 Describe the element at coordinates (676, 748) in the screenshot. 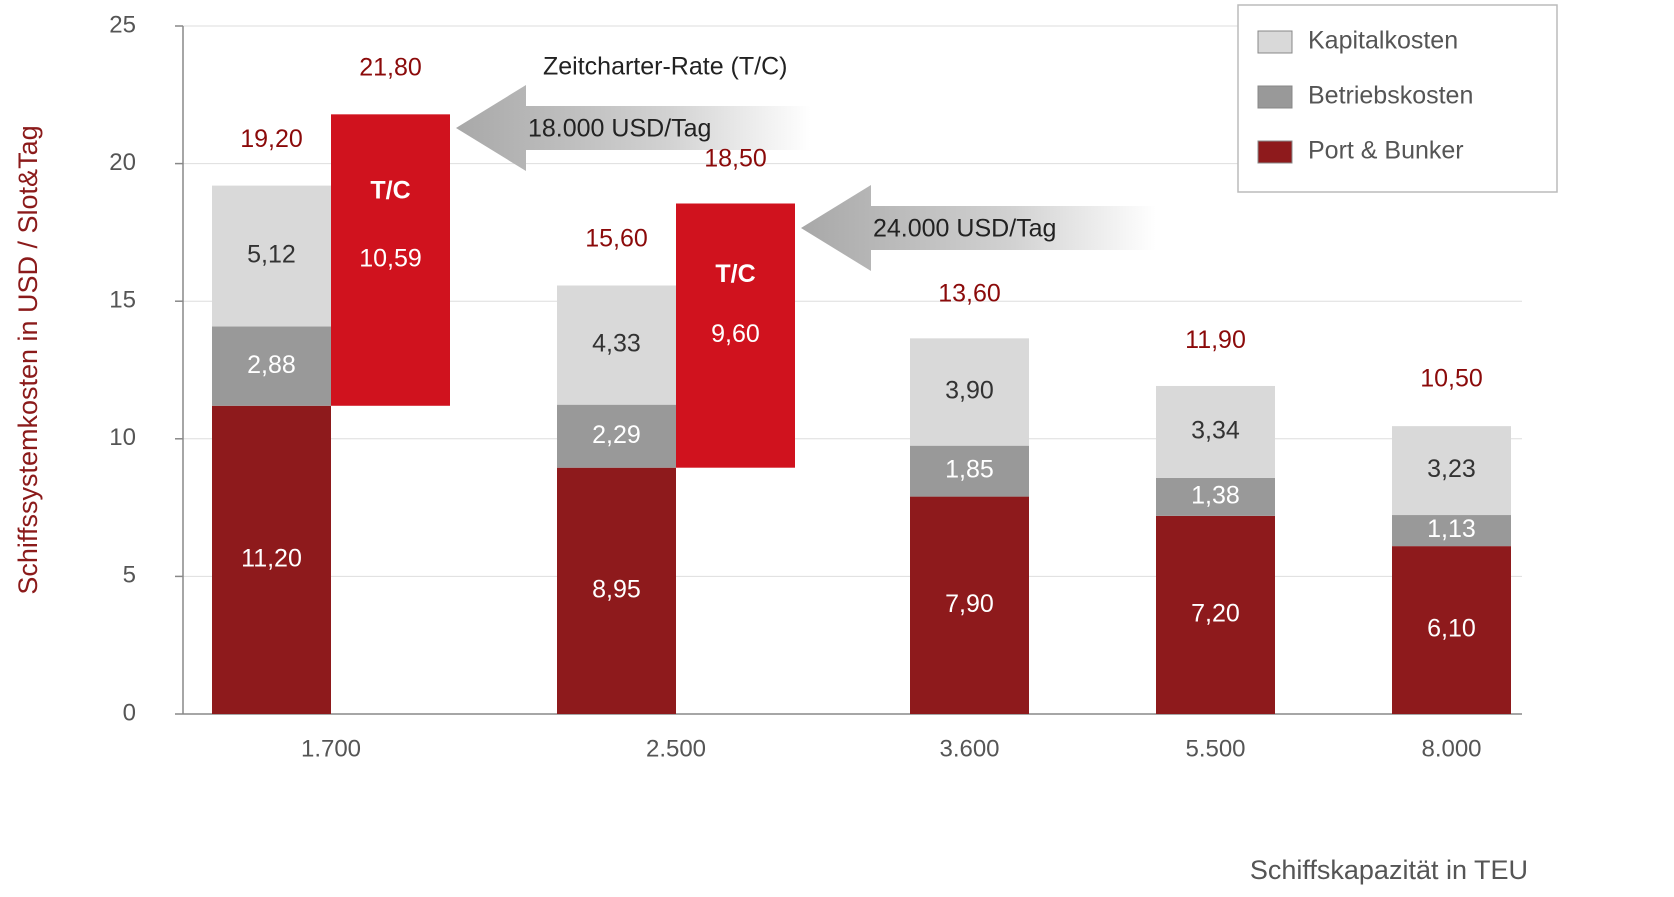

I see `x-tick-label: 2.500` at that location.